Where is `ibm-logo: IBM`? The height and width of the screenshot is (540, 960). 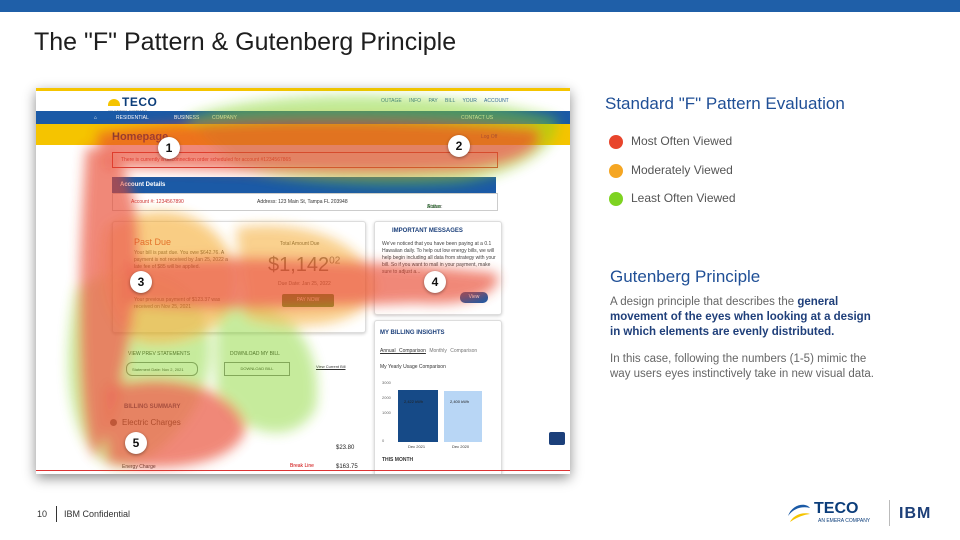
ibm-logo: IBM is located at coordinates (915, 513).